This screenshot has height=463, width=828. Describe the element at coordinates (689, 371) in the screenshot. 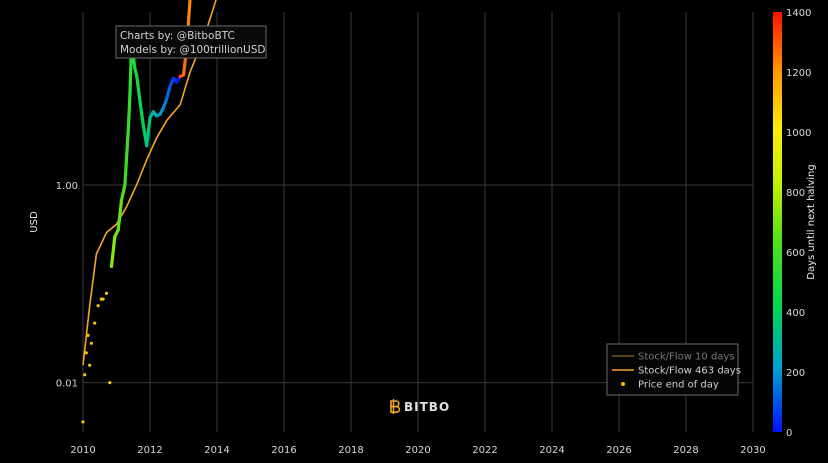

I see `legend-label: Stock/Flow 463 days` at that location.